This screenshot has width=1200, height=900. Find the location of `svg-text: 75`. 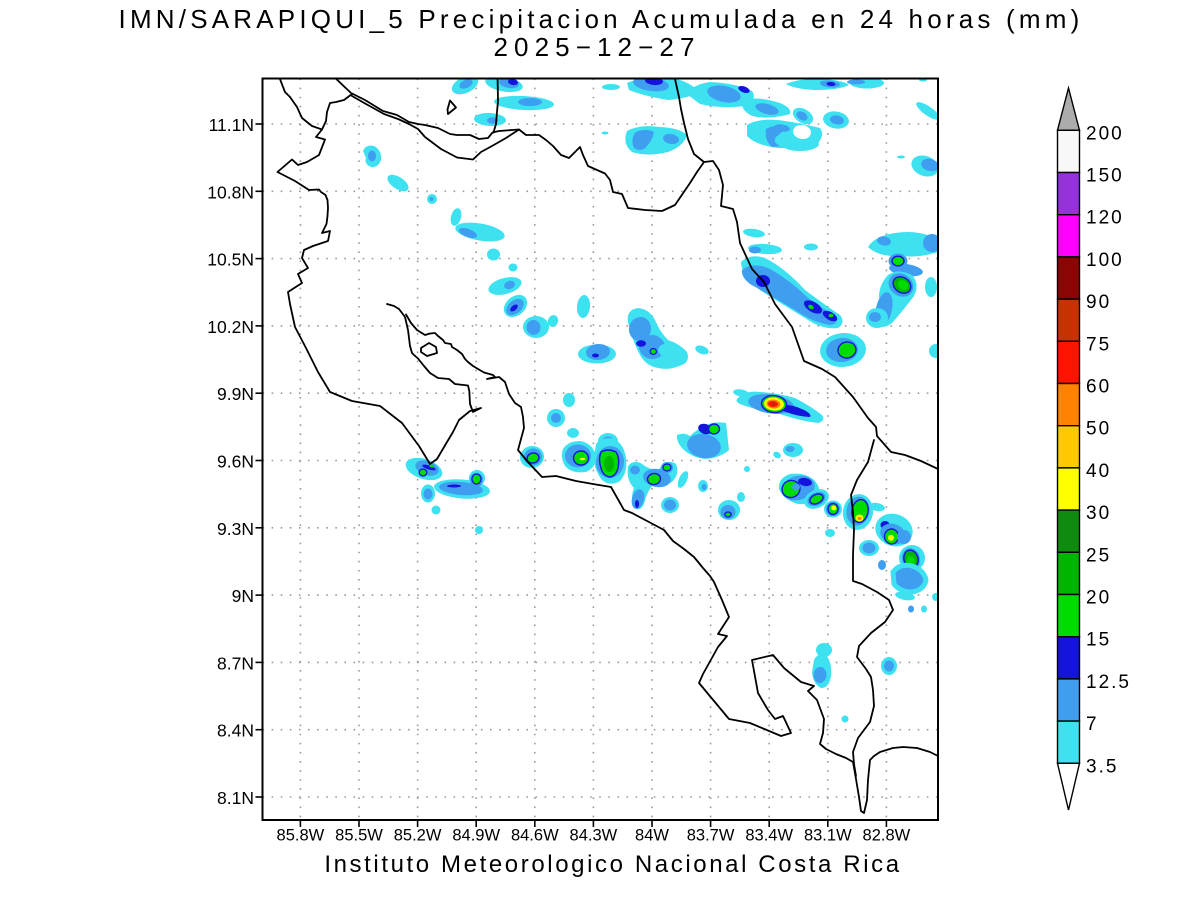

svg-text: 75 is located at coordinates (1098, 344).